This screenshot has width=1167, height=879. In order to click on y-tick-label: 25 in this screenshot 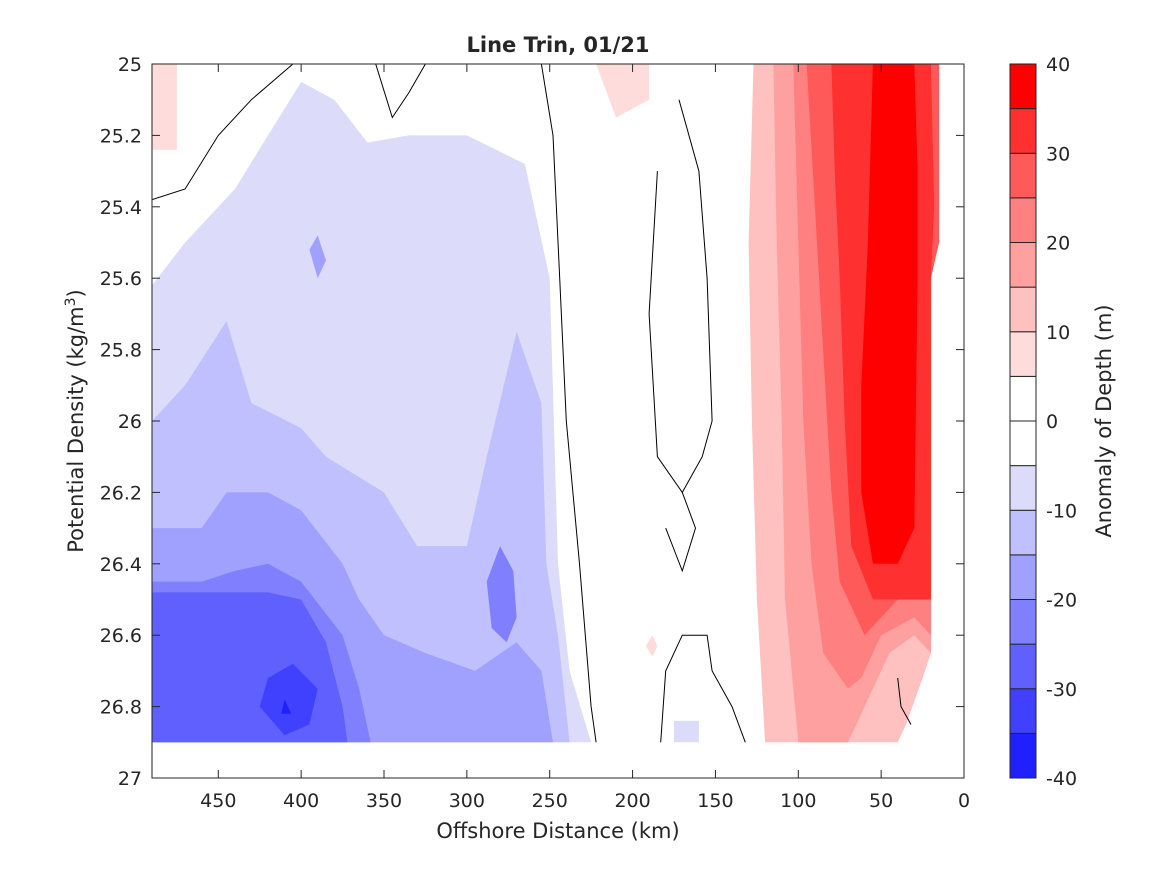, I will do `click(130, 65)`.